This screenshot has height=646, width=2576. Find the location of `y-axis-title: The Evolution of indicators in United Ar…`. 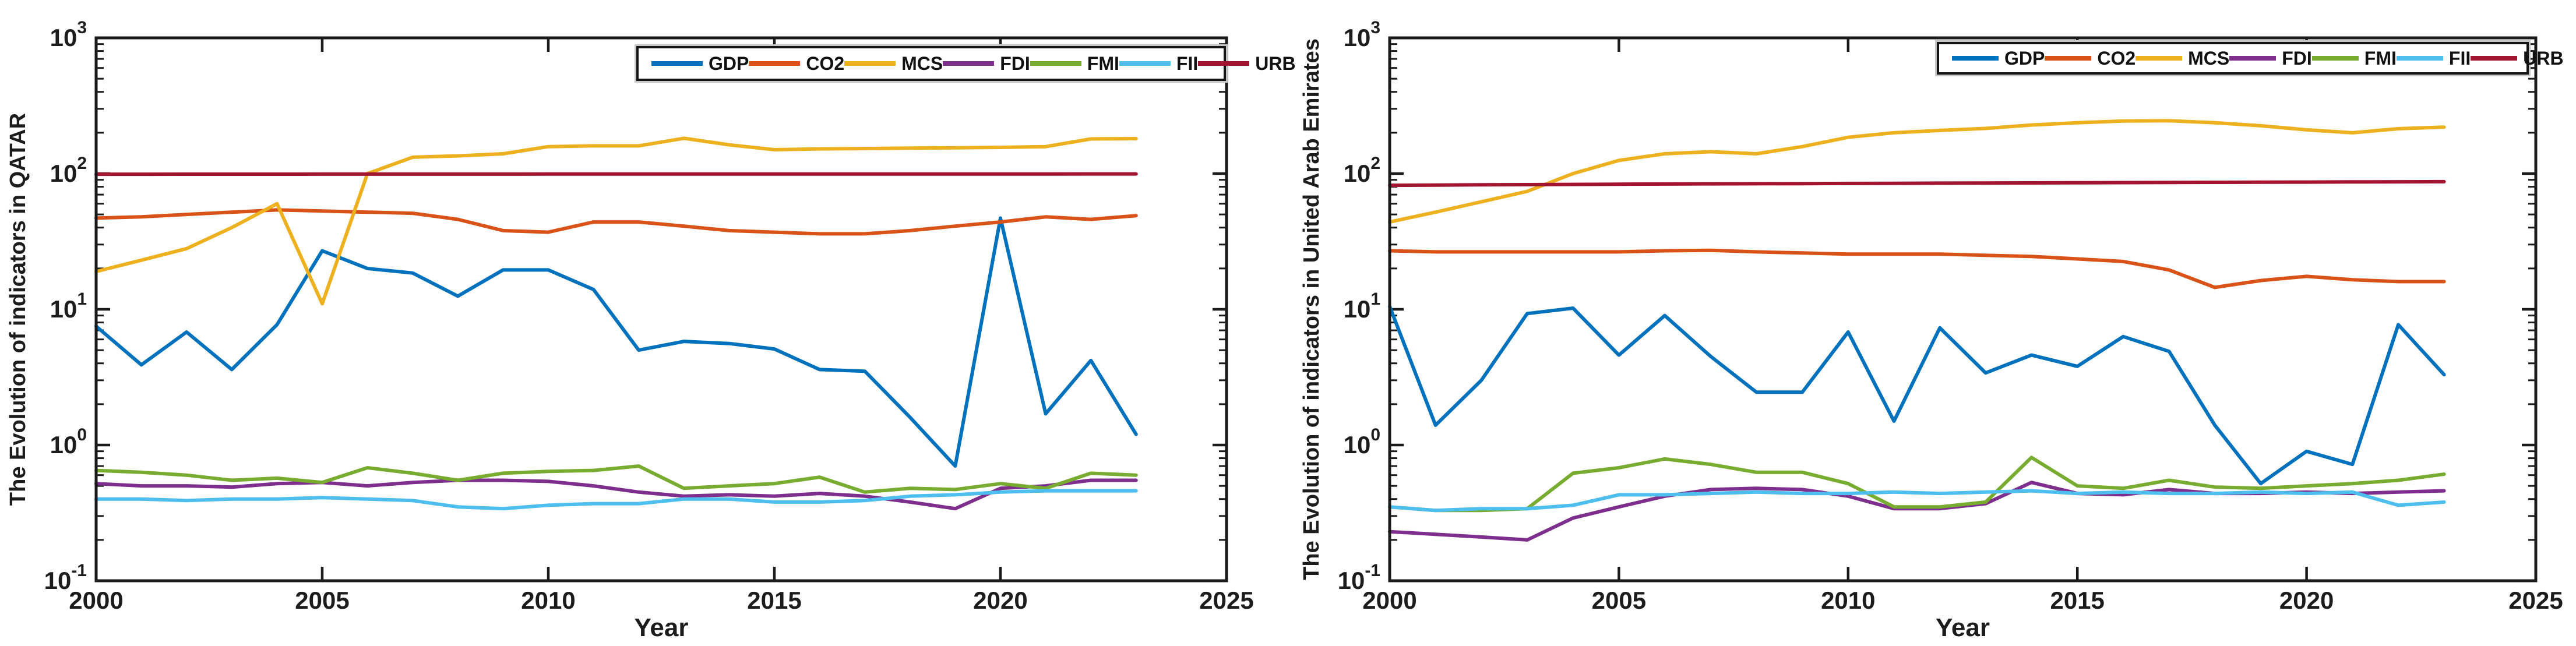

y-axis-title: The Evolution of indicators in United Ar… is located at coordinates (1311, 309).